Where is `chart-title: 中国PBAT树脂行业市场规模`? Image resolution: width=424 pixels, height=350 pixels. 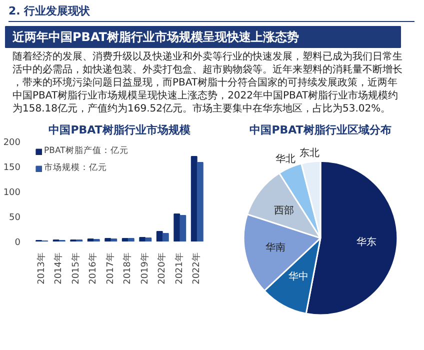 chart-title: 中国PBAT树脂行业市场规模 is located at coordinates (120, 130).